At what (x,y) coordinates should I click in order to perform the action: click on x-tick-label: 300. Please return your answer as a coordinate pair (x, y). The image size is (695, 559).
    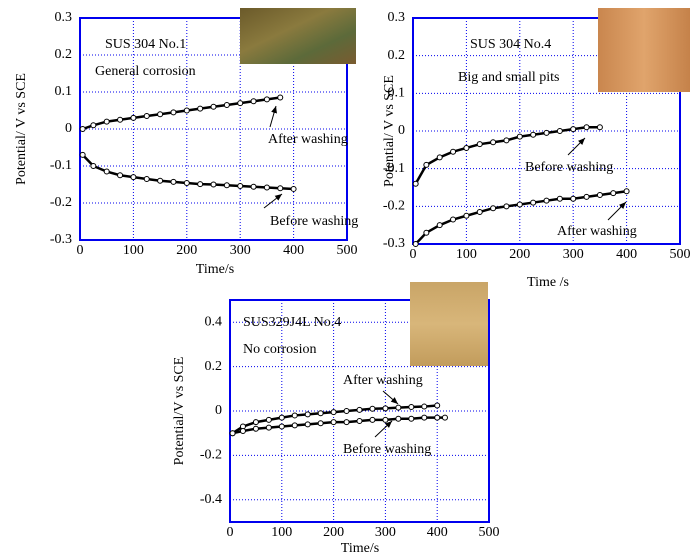
    Looking at the image, I should click on (240, 250).